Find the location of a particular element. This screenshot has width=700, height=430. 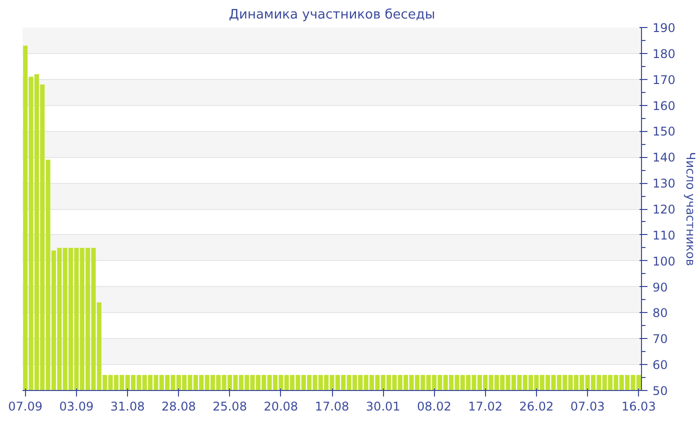

y-tick-label: 180 is located at coordinates (664, 53).